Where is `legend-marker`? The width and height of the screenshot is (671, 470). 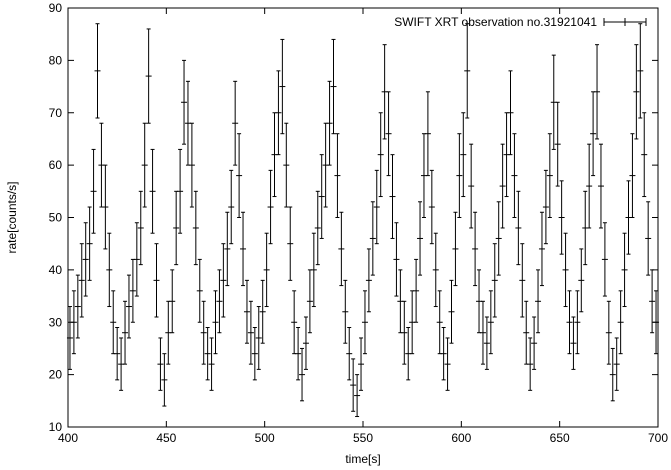
legend-marker is located at coordinates (625, 22).